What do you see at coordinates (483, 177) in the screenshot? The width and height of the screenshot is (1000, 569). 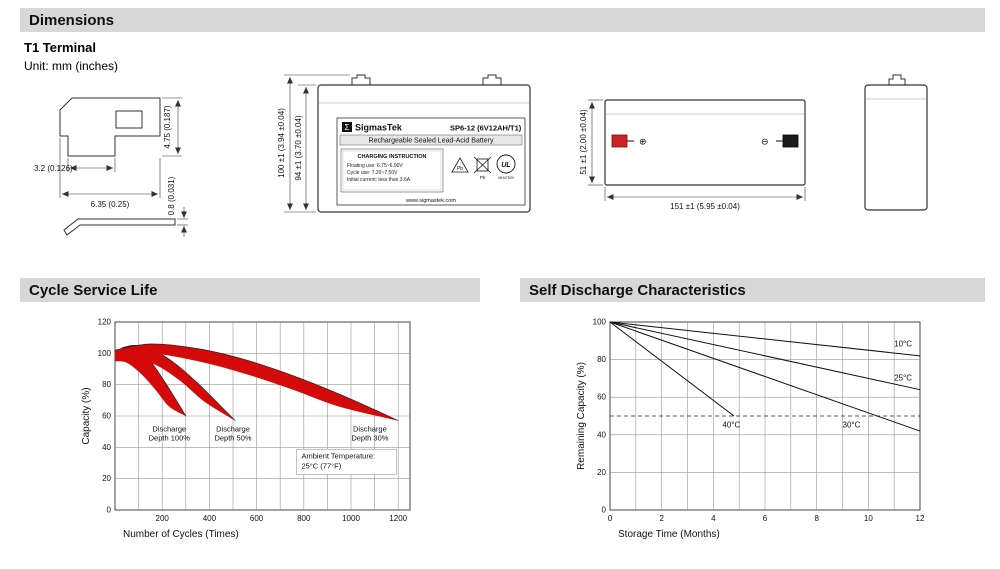 I see `no-trash-pb-text: Pb` at bounding box center [483, 177].